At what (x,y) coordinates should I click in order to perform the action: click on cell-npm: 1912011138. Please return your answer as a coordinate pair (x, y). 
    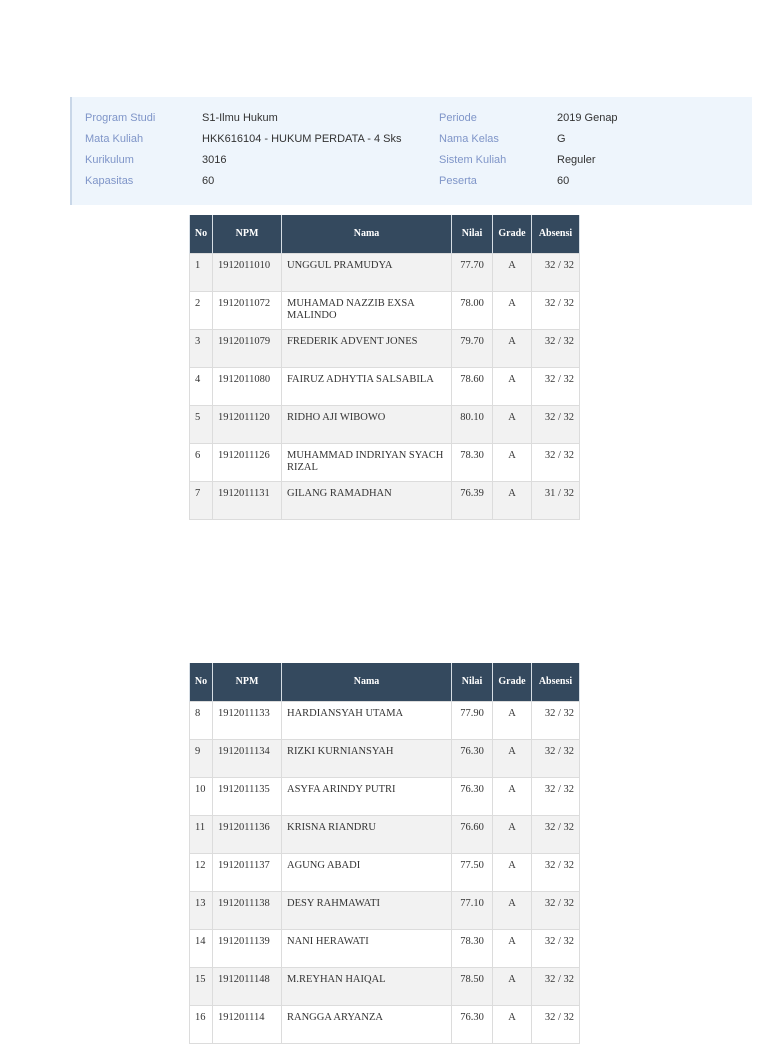
    Looking at the image, I should click on (247, 910).